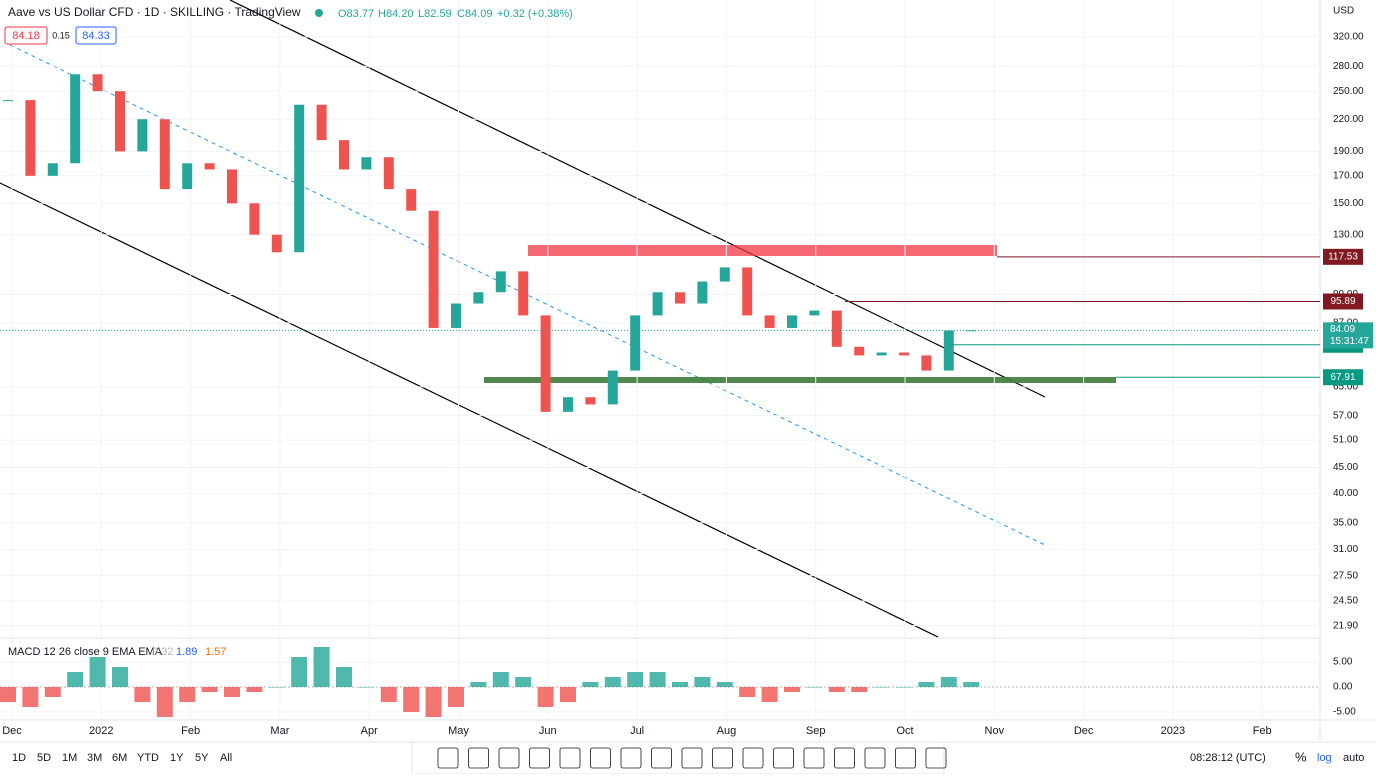 The height and width of the screenshot is (779, 1376). I want to click on price-tag-label: 84.09, so click(1342, 329).